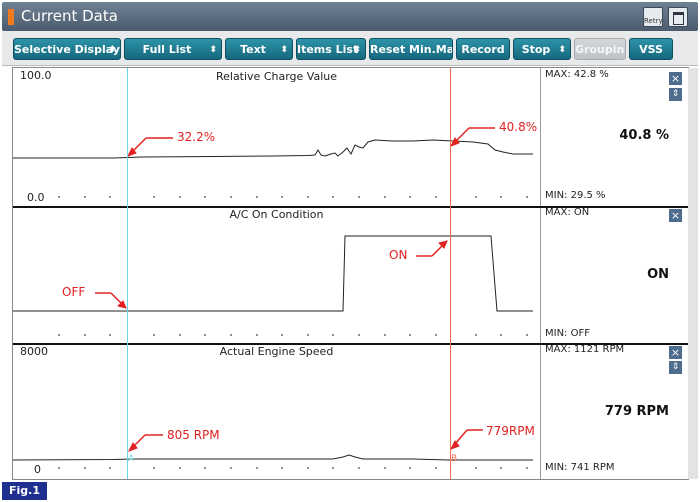 Image resolution: width=700 pixels, height=502 pixels. I want to click on items-list-dropdown: Items List ⬍, so click(331, 49).